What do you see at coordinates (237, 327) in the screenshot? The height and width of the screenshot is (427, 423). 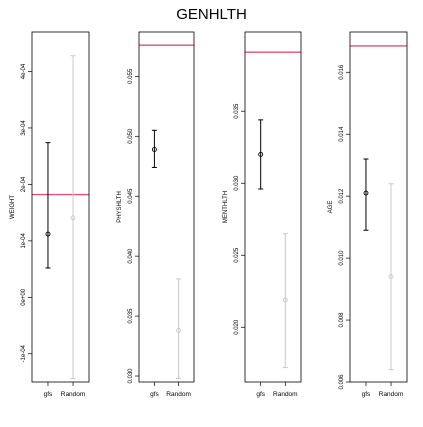 I see `y-tick-label: 0.020` at bounding box center [237, 327].